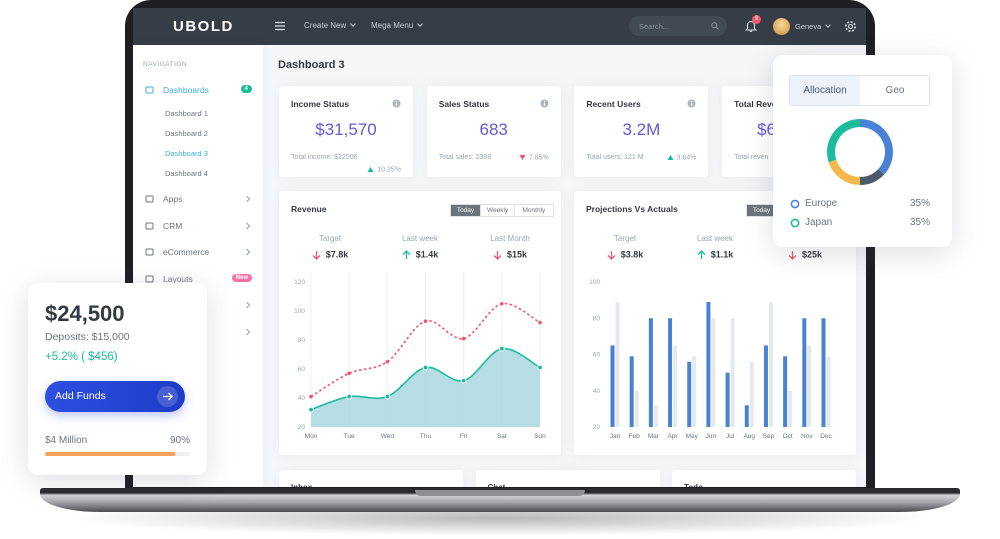 The image size is (1000, 539). I want to click on nav-subitem: Dashboard 3, so click(186, 153).